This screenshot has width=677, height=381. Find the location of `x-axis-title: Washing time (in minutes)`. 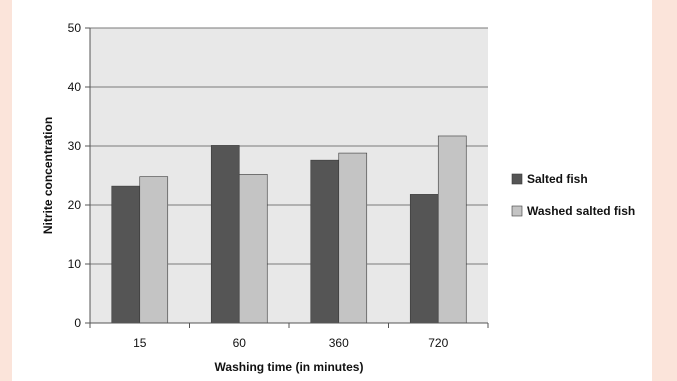

x-axis-title: Washing time (in minutes) is located at coordinates (289, 367).